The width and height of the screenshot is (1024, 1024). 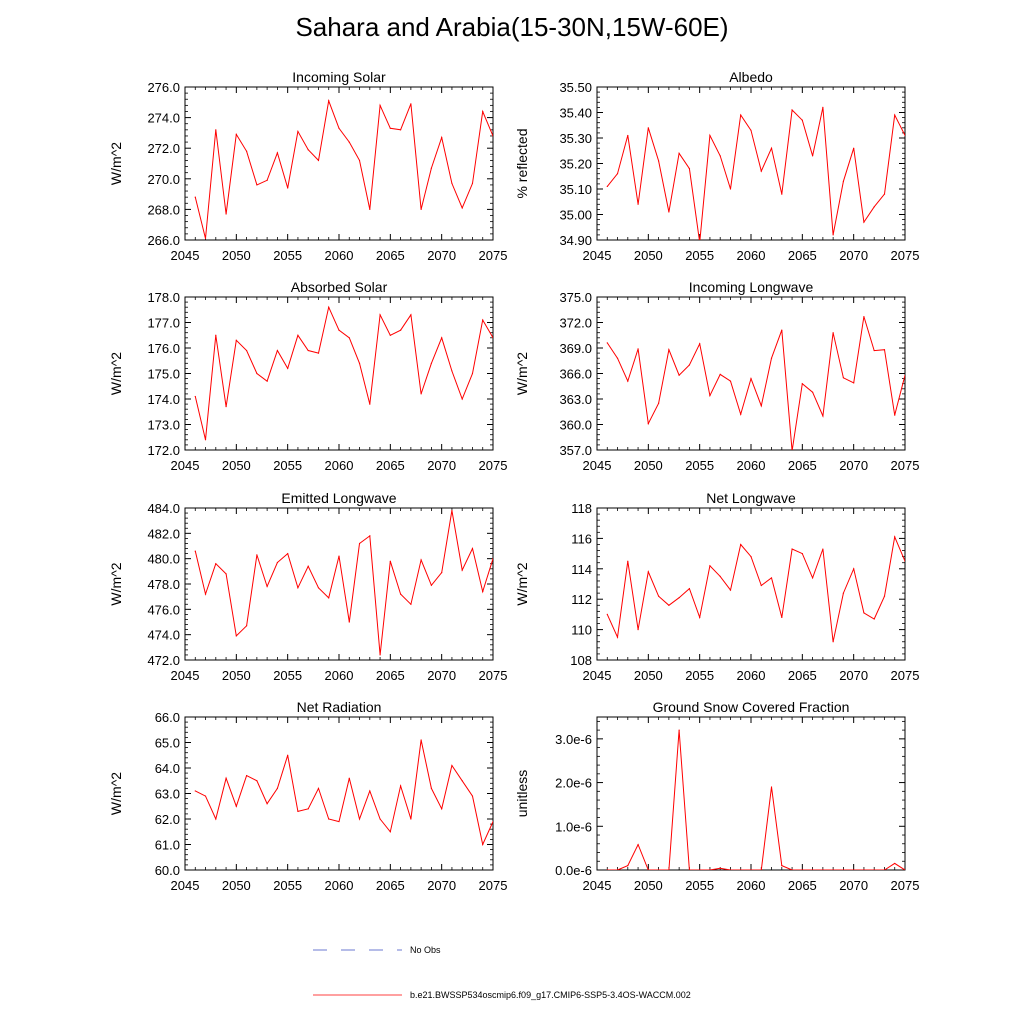 I want to click on y-tick-label: 175.0, so click(x=163, y=374).